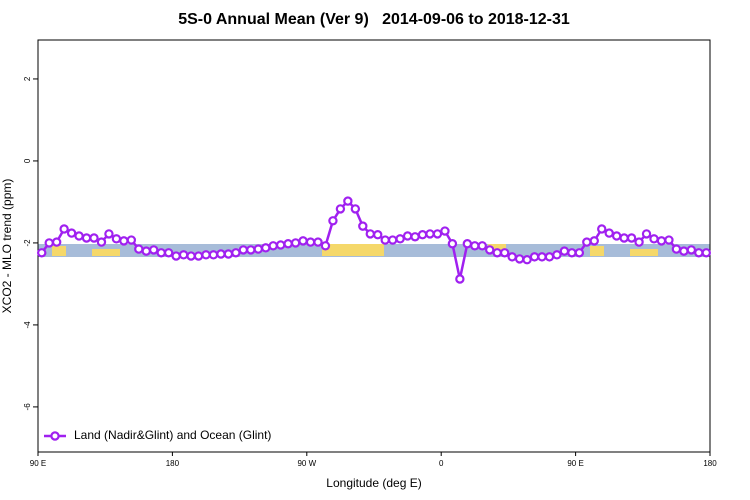  What do you see at coordinates (27, 243) in the screenshot?
I see `y-tick-label: -2` at bounding box center [27, 243].